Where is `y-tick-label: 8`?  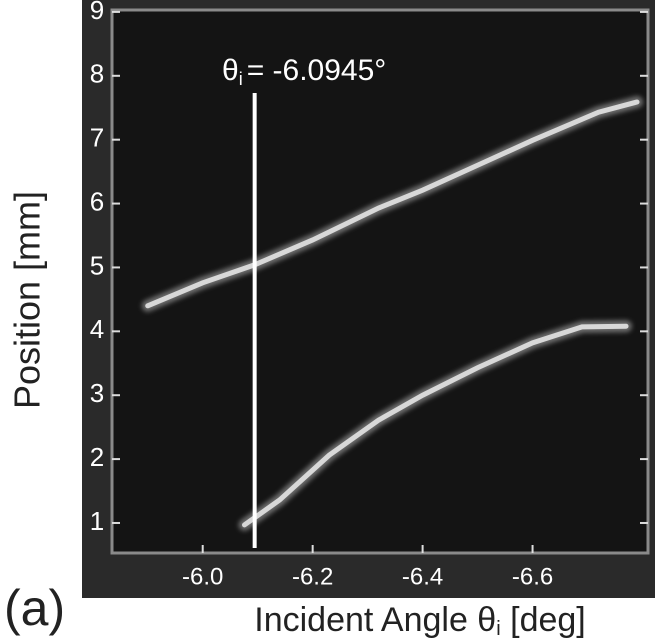
y-tick-label: 8 is located at coordinates (97, 74).